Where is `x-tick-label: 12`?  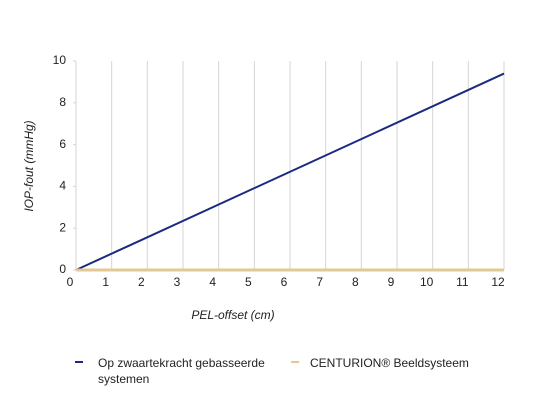 x-tick-label: 12 is located at coordinates (498, 282).